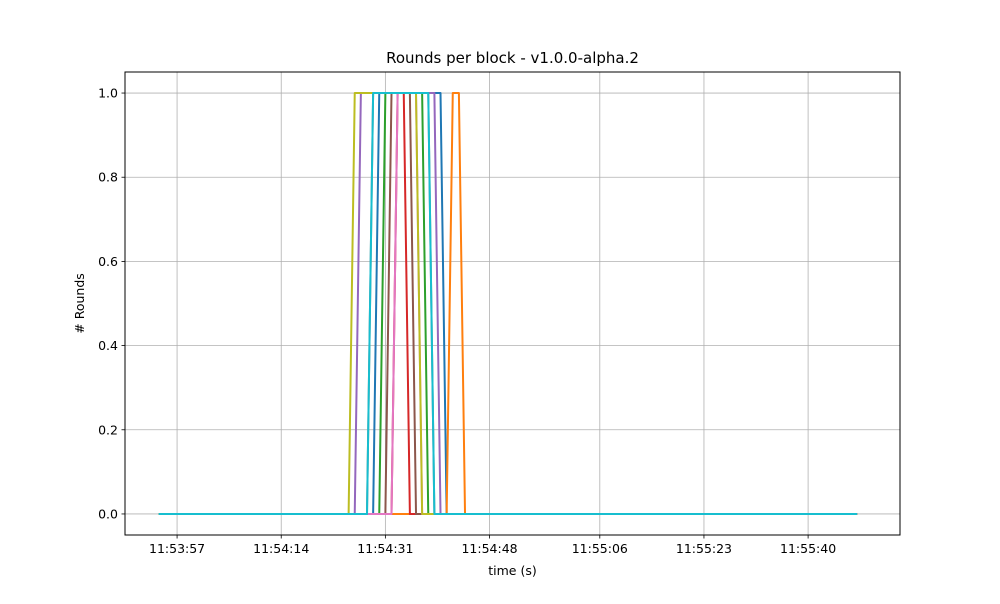 The width and height of the screenshot is (1000, 604). What do you see at coordinates (79, 303) in the screenshot?
I see `y-axis-label: # Rounds` at bounding box center [79, 303].